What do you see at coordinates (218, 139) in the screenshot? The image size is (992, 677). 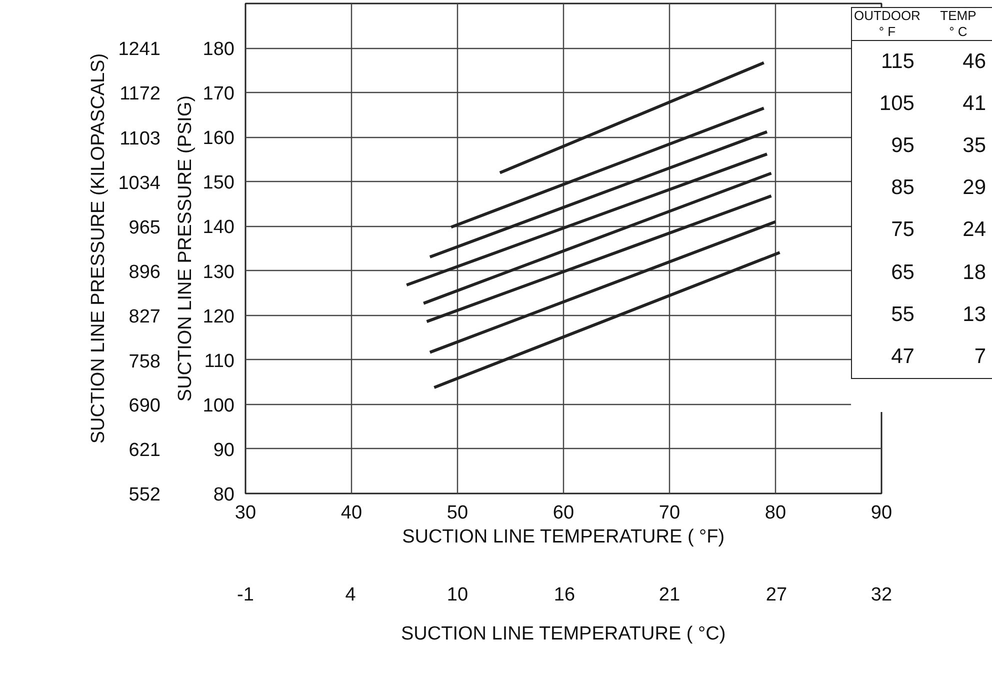 I see `y-tick-label: 160` at bounding box center [218, 139].